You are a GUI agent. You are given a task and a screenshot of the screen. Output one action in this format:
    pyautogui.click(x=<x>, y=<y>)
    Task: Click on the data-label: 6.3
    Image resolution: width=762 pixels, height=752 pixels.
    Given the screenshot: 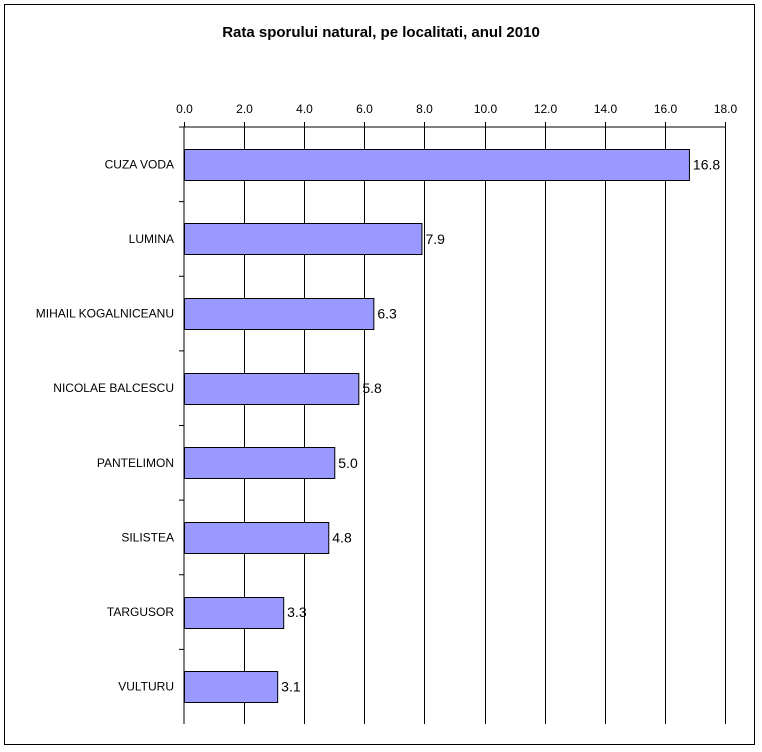 What is the action you would take?
    pyautogui.click(x=387, y=314)
    